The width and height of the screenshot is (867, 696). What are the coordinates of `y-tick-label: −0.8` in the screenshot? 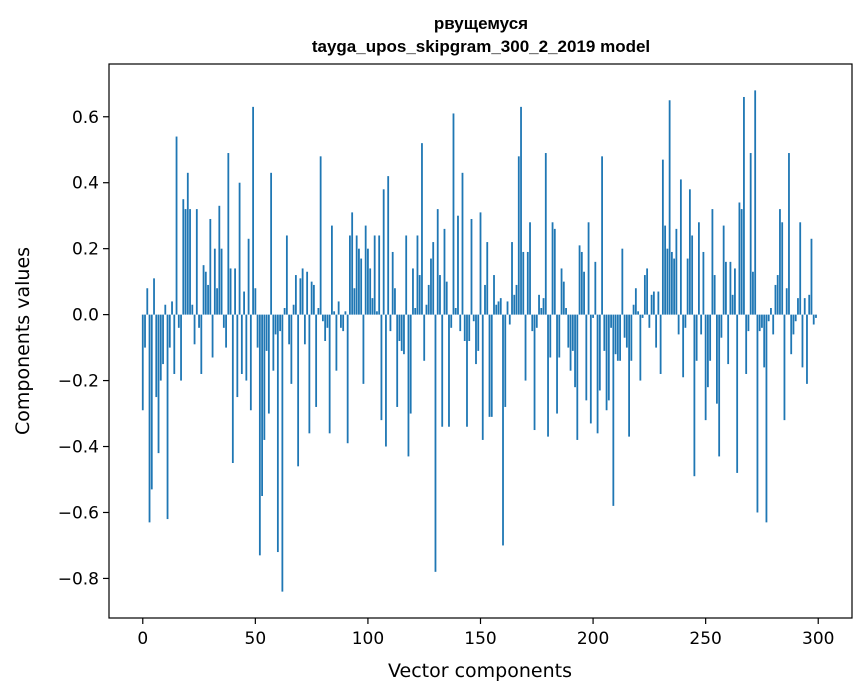 It's located at (78, 579).